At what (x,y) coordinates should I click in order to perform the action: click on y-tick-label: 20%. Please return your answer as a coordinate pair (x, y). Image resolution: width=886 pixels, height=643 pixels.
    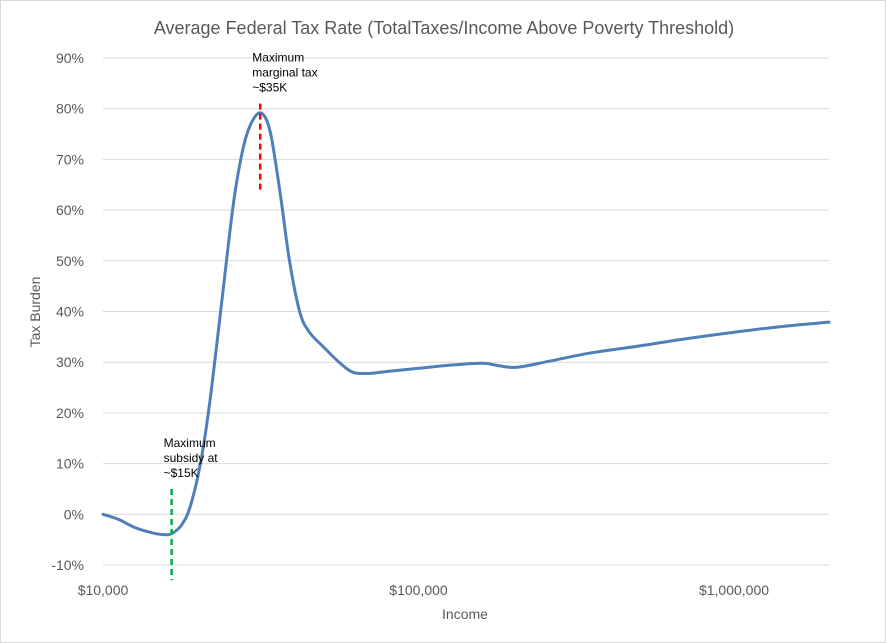
    Looking at the image, I should click on (70, 413).